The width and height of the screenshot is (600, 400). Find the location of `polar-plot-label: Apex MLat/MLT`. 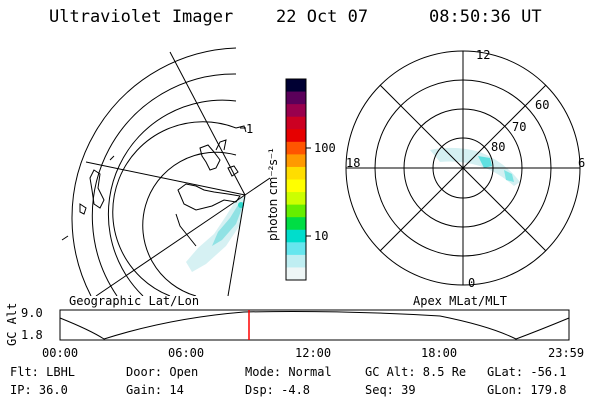

polar-plot-label: Apex MLat/MLT is located at coordinates (460, 301).